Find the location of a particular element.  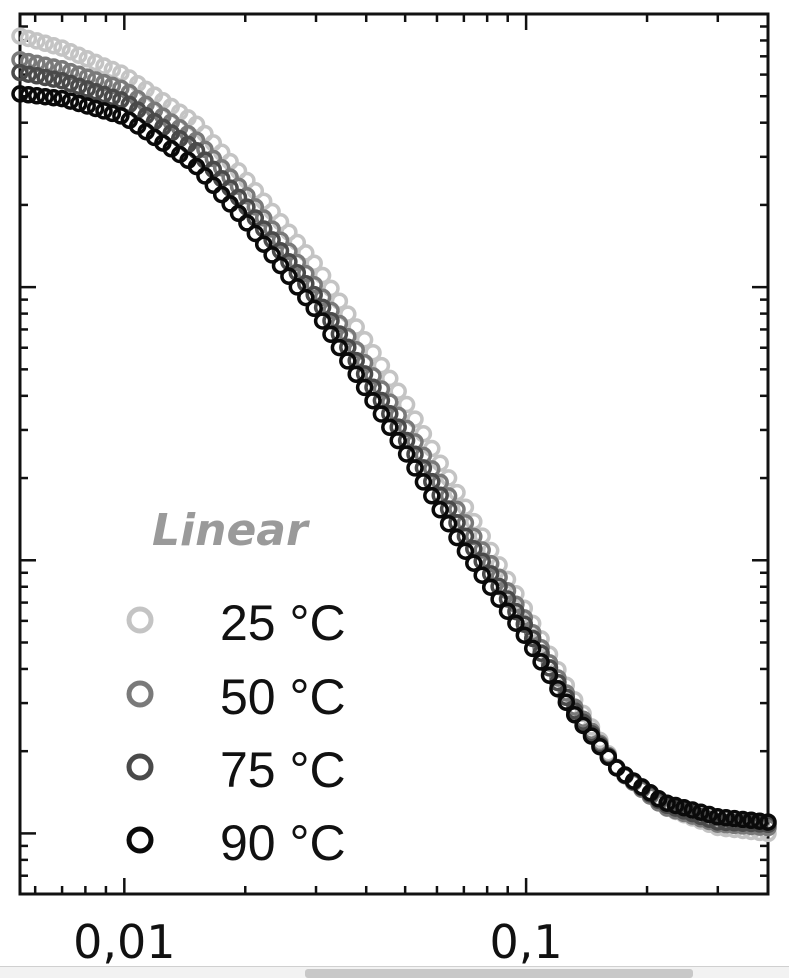

bottom-scrollbar is located at coordinates (394, 972).